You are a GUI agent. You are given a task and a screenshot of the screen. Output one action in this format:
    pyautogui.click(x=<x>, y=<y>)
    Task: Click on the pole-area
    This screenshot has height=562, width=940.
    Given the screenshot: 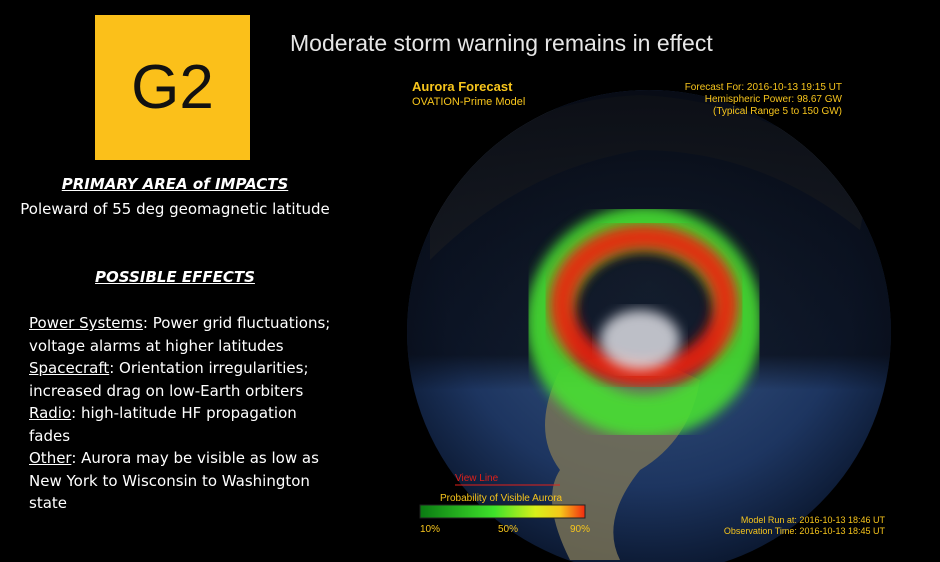 What is the action you would take?
    pyautogui.click(x=640, y=340)
    